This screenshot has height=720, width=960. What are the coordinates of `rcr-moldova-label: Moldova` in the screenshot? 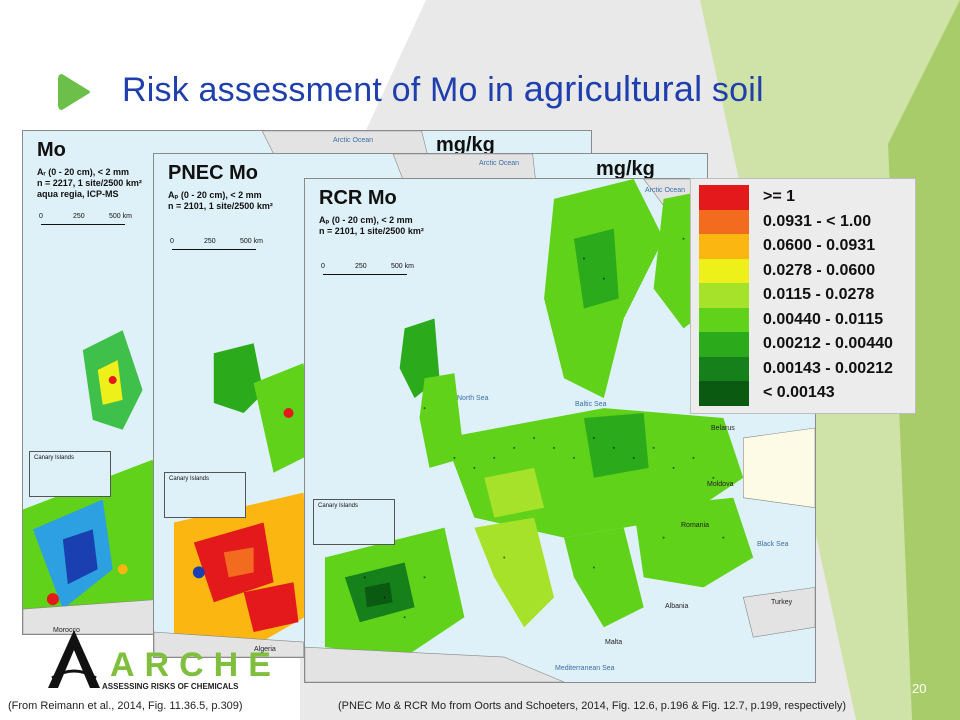 It's located at (720, 484).